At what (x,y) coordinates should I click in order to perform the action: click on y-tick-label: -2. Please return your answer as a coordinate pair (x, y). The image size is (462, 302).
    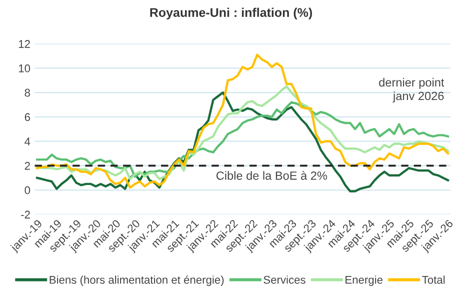
    Looking at the image, I should click on (25, 214).